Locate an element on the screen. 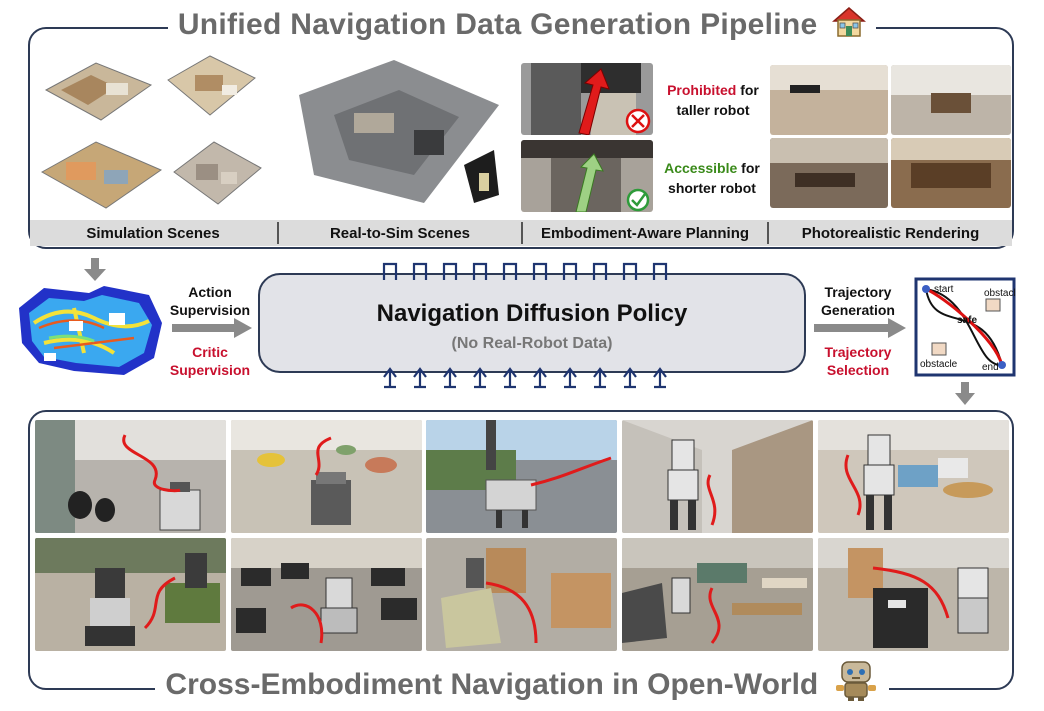 Image resolution: width=1044 pixels, height=711 pixels. up-arrows-bottom is located at coordinates (525, 378).